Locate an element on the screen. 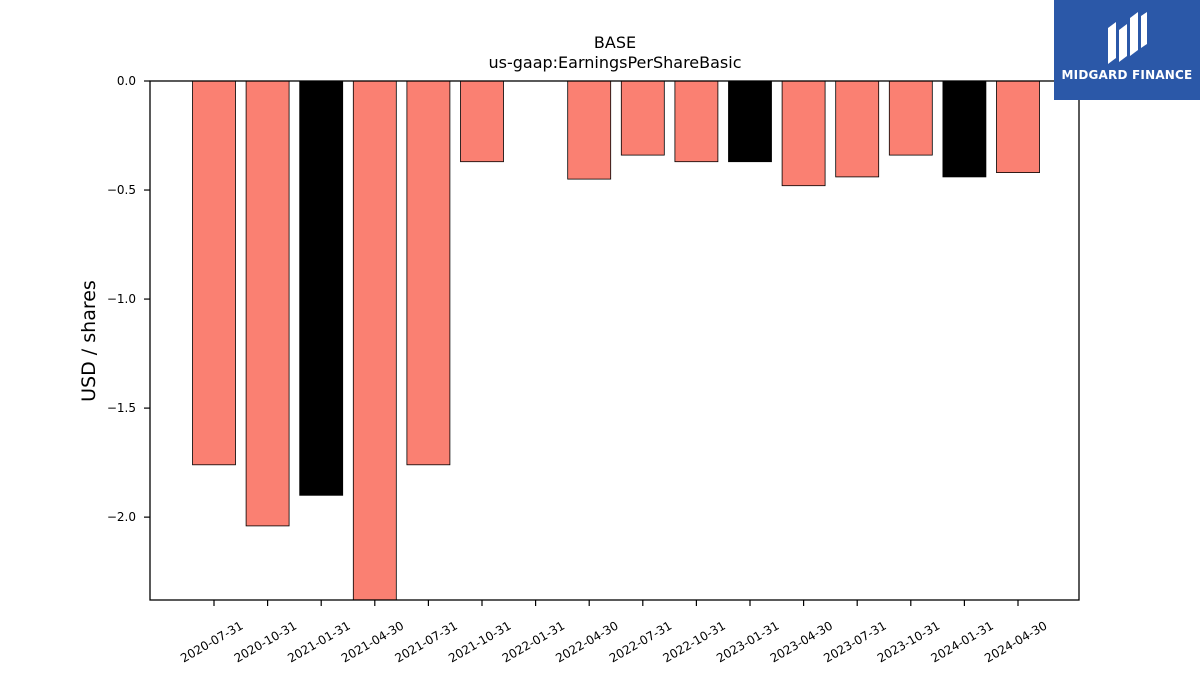  y-tick-label: 0.0 is located at coordinates (126, 81).